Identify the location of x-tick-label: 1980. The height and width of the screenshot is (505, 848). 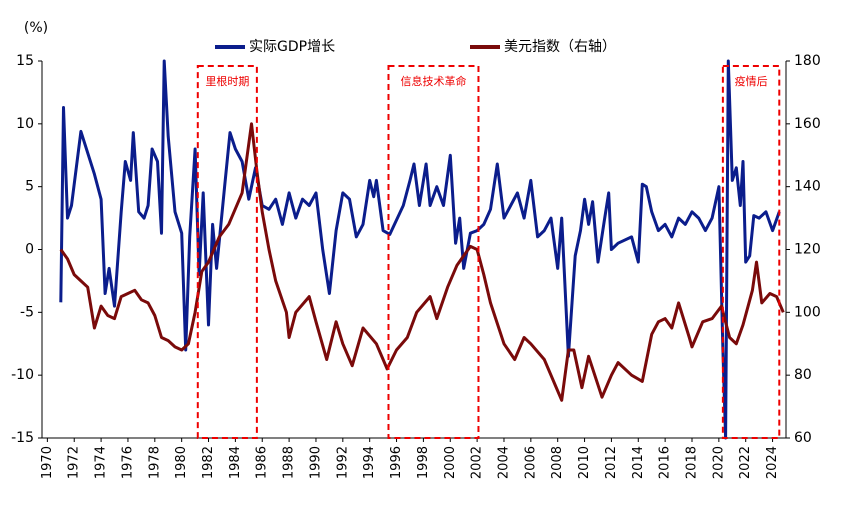
(181, 462).